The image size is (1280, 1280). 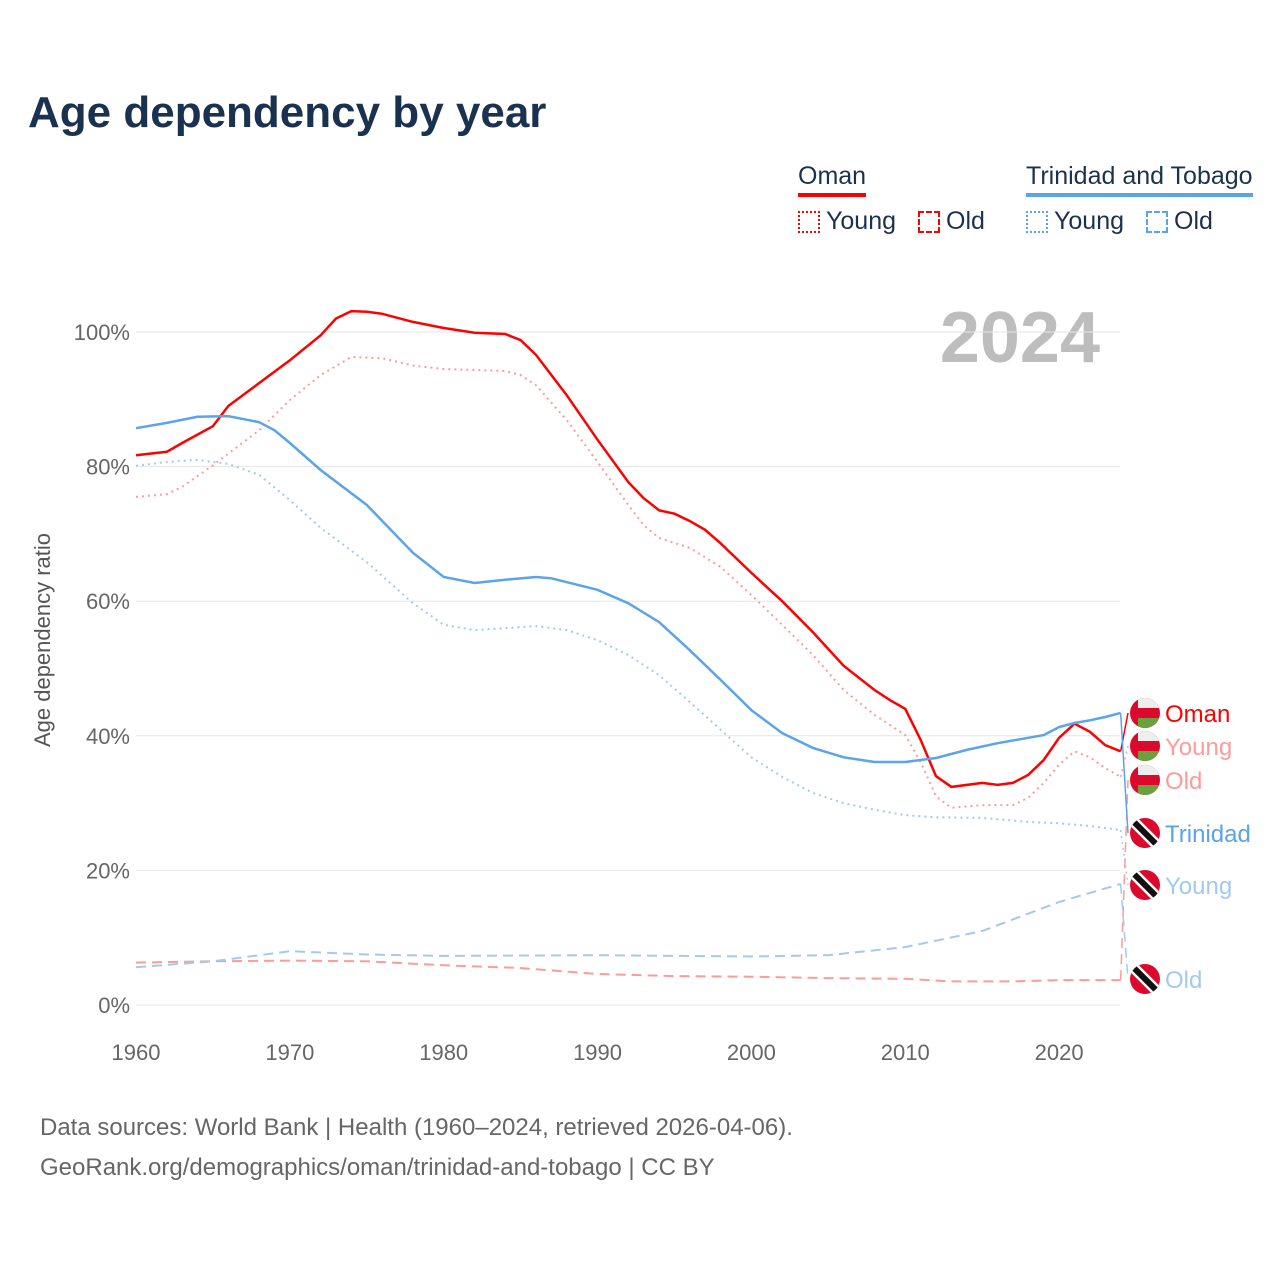 I want to click on y-axis-label: Age dependency ratio, so click(x=42, y=640).